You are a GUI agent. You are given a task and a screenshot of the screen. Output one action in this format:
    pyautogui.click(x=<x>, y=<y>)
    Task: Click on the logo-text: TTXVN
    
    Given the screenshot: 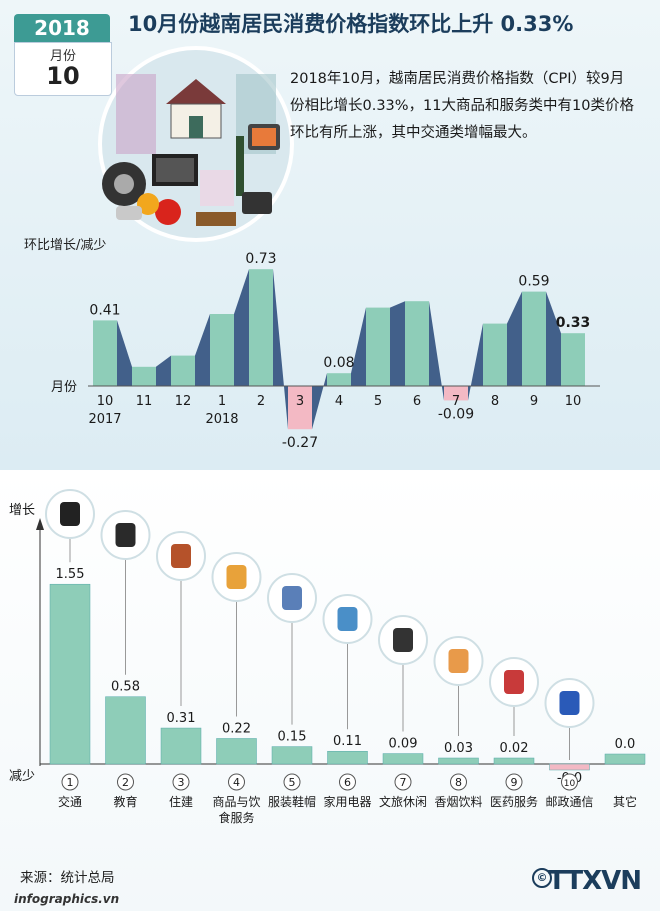 What is the action you would take?
    pyautogui.click(x=595, y=881)
    